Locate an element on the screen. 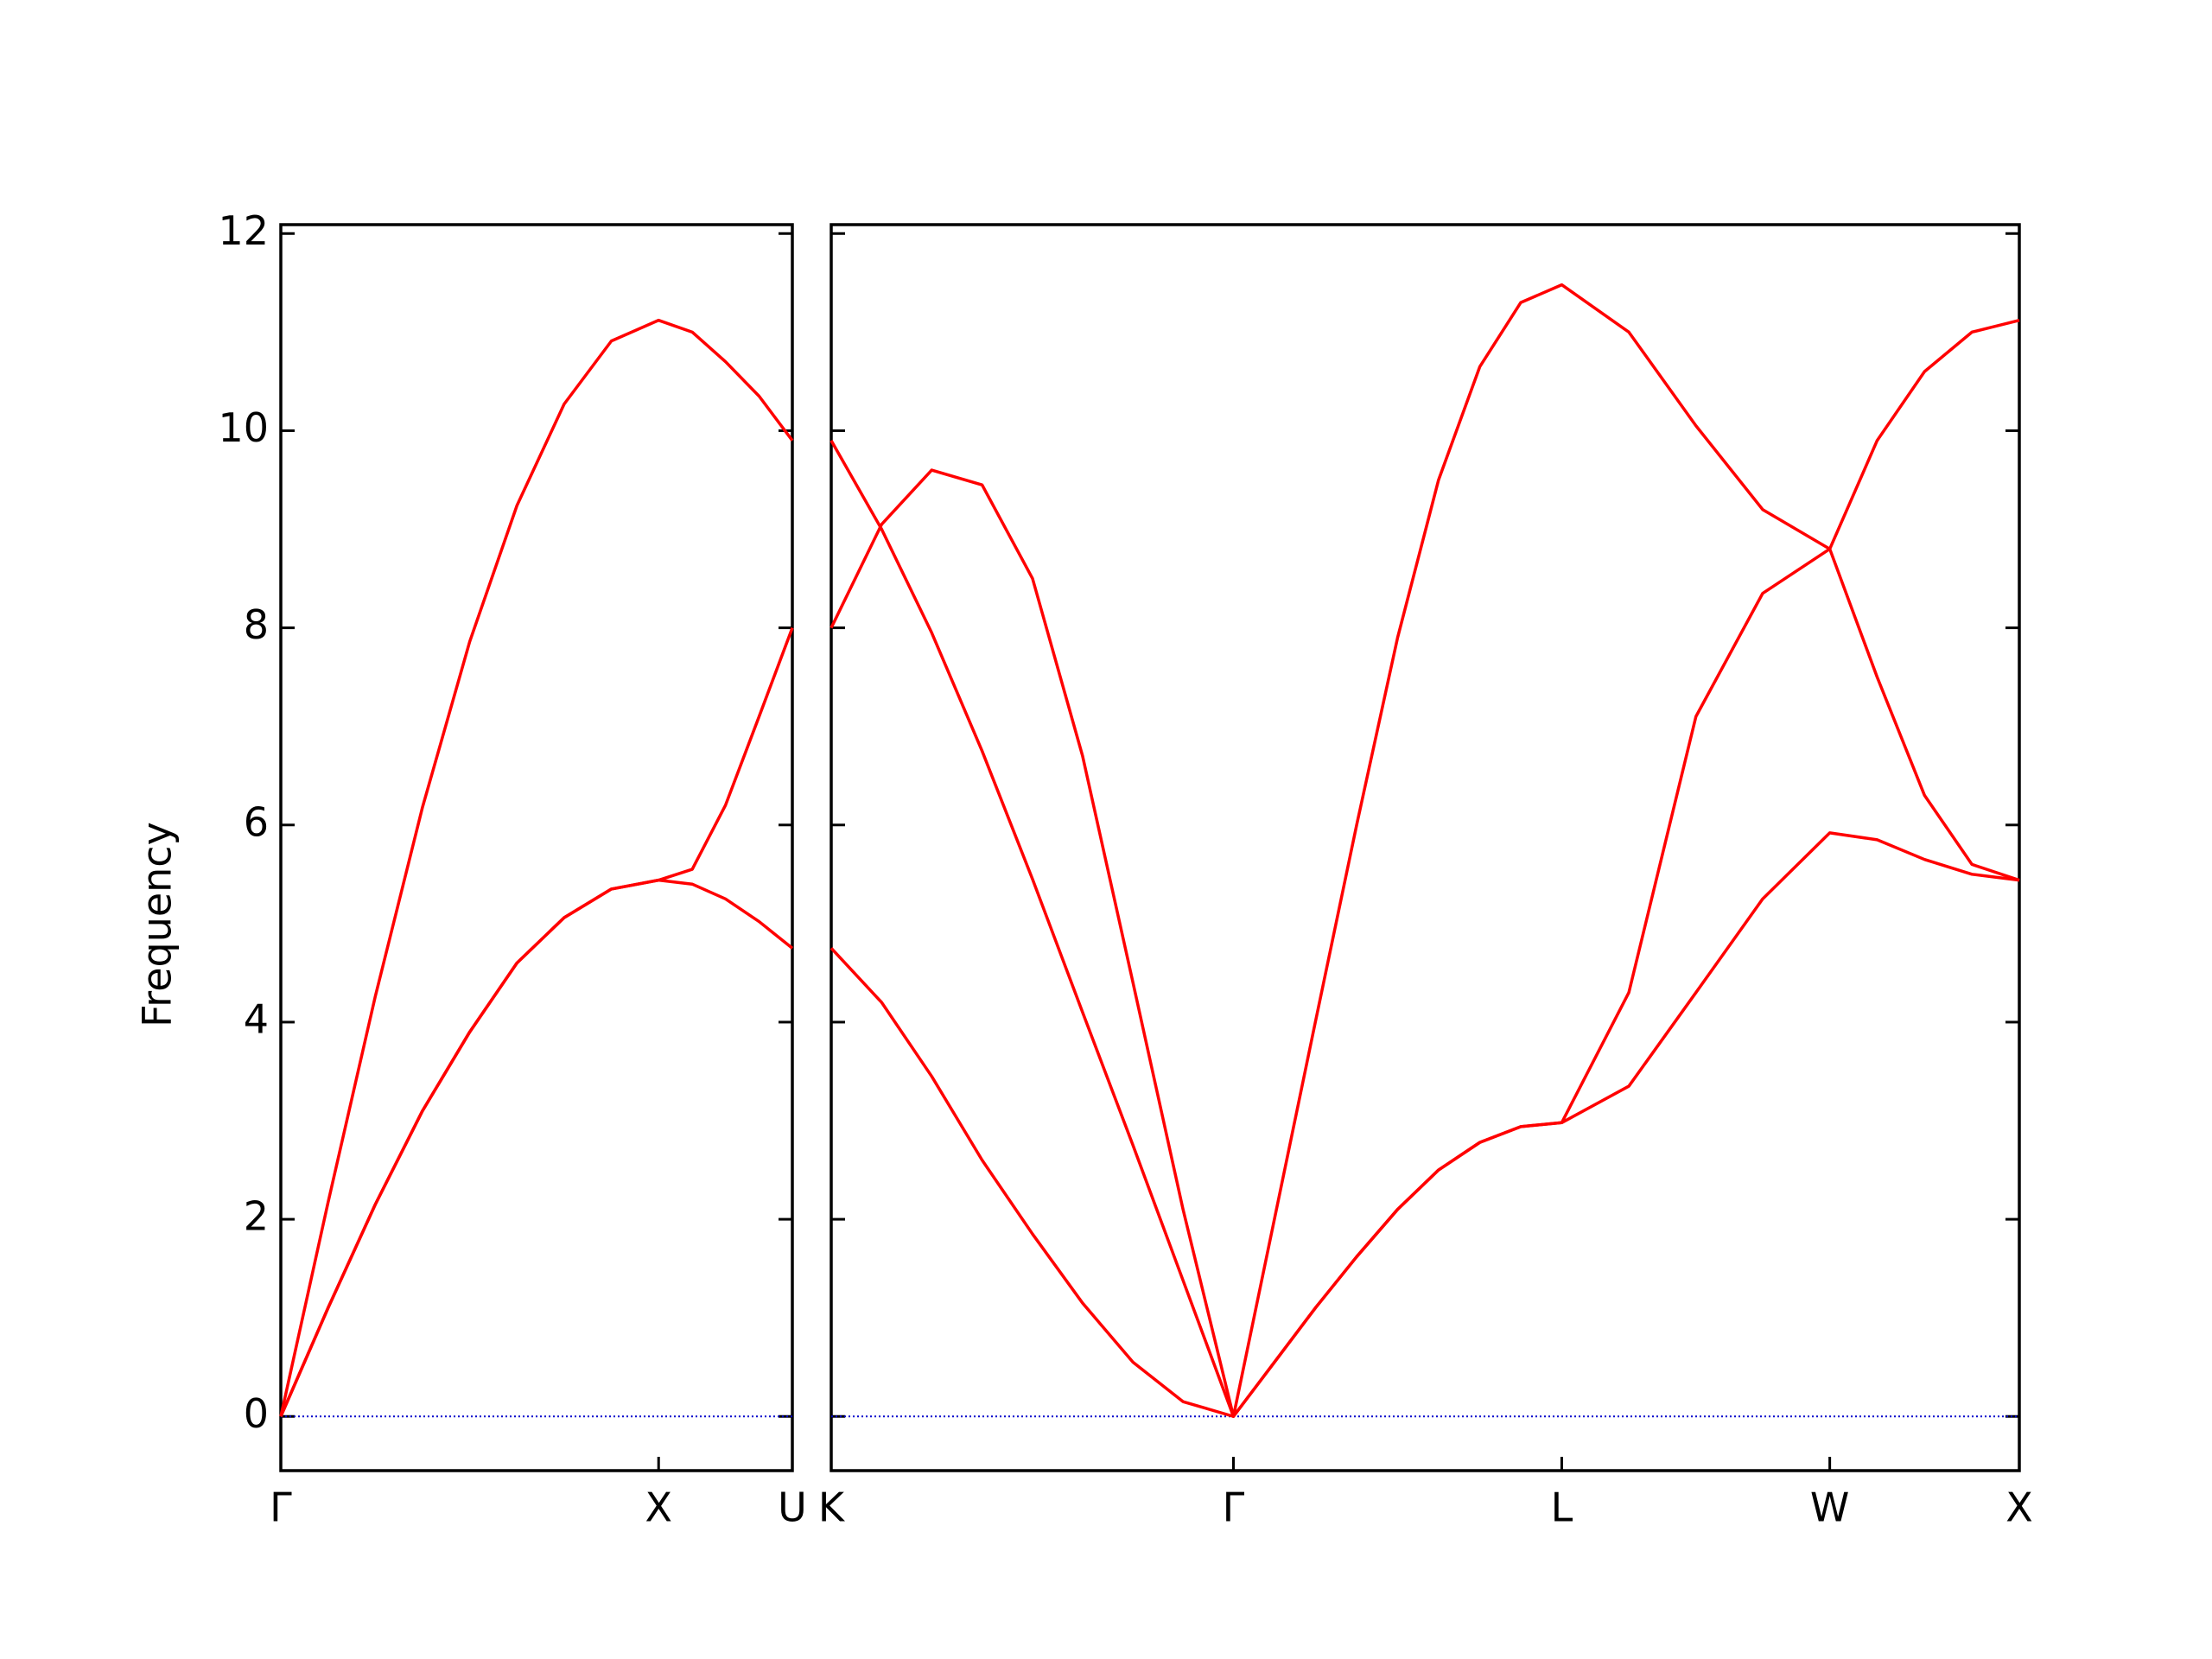 The width and height of the screenshot is (2212, 1659). y-tick-label: 6 is located at coordinates (256, 821).